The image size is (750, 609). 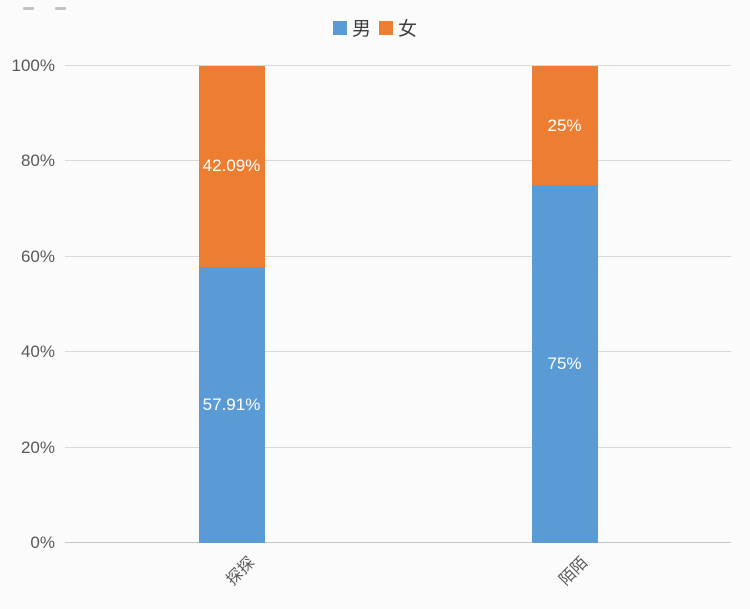 I want to click on x-axis-category-label: 探探, so click(x=240, y=571).